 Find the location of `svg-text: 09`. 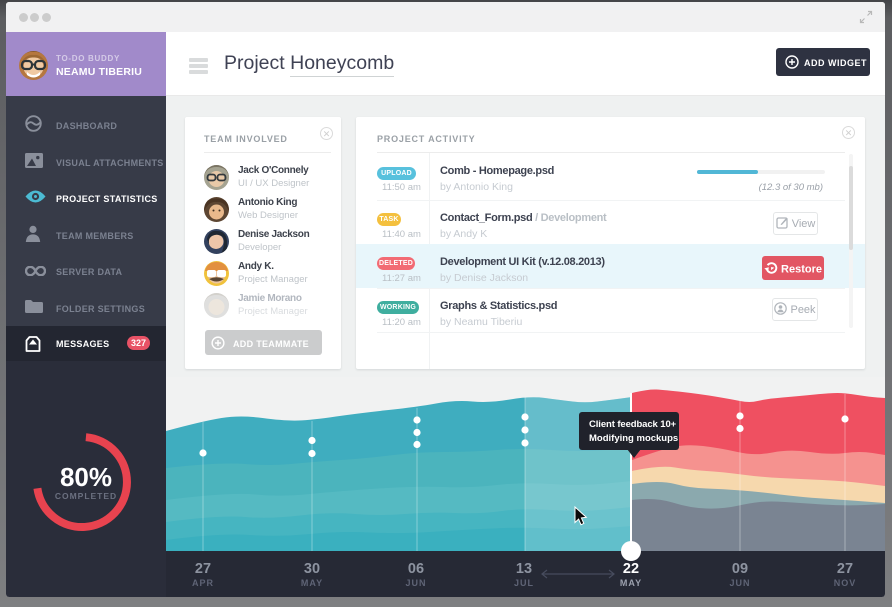

svg-text: 09 is located at coordinates (740, 569).